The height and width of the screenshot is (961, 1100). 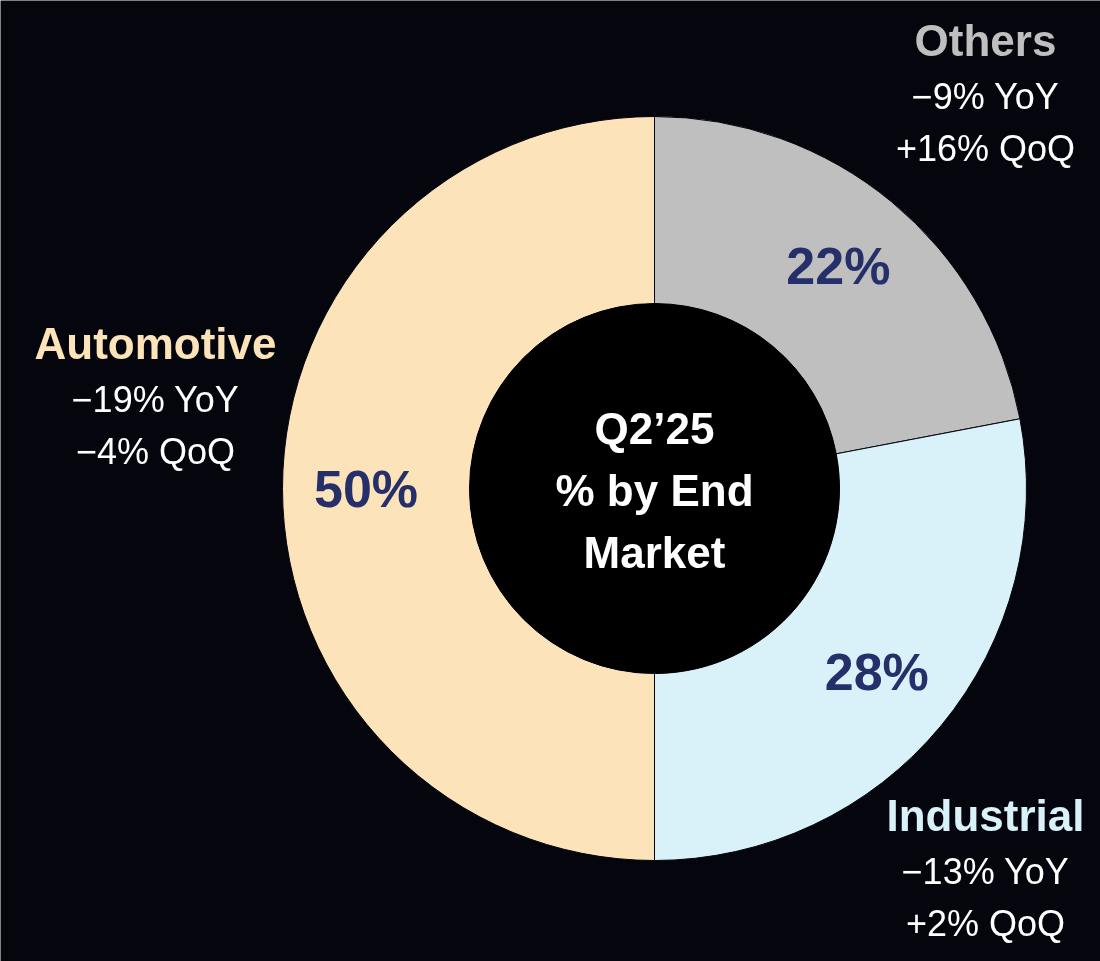 I want to click on data-label: 22%, so click(x=838, y=266).